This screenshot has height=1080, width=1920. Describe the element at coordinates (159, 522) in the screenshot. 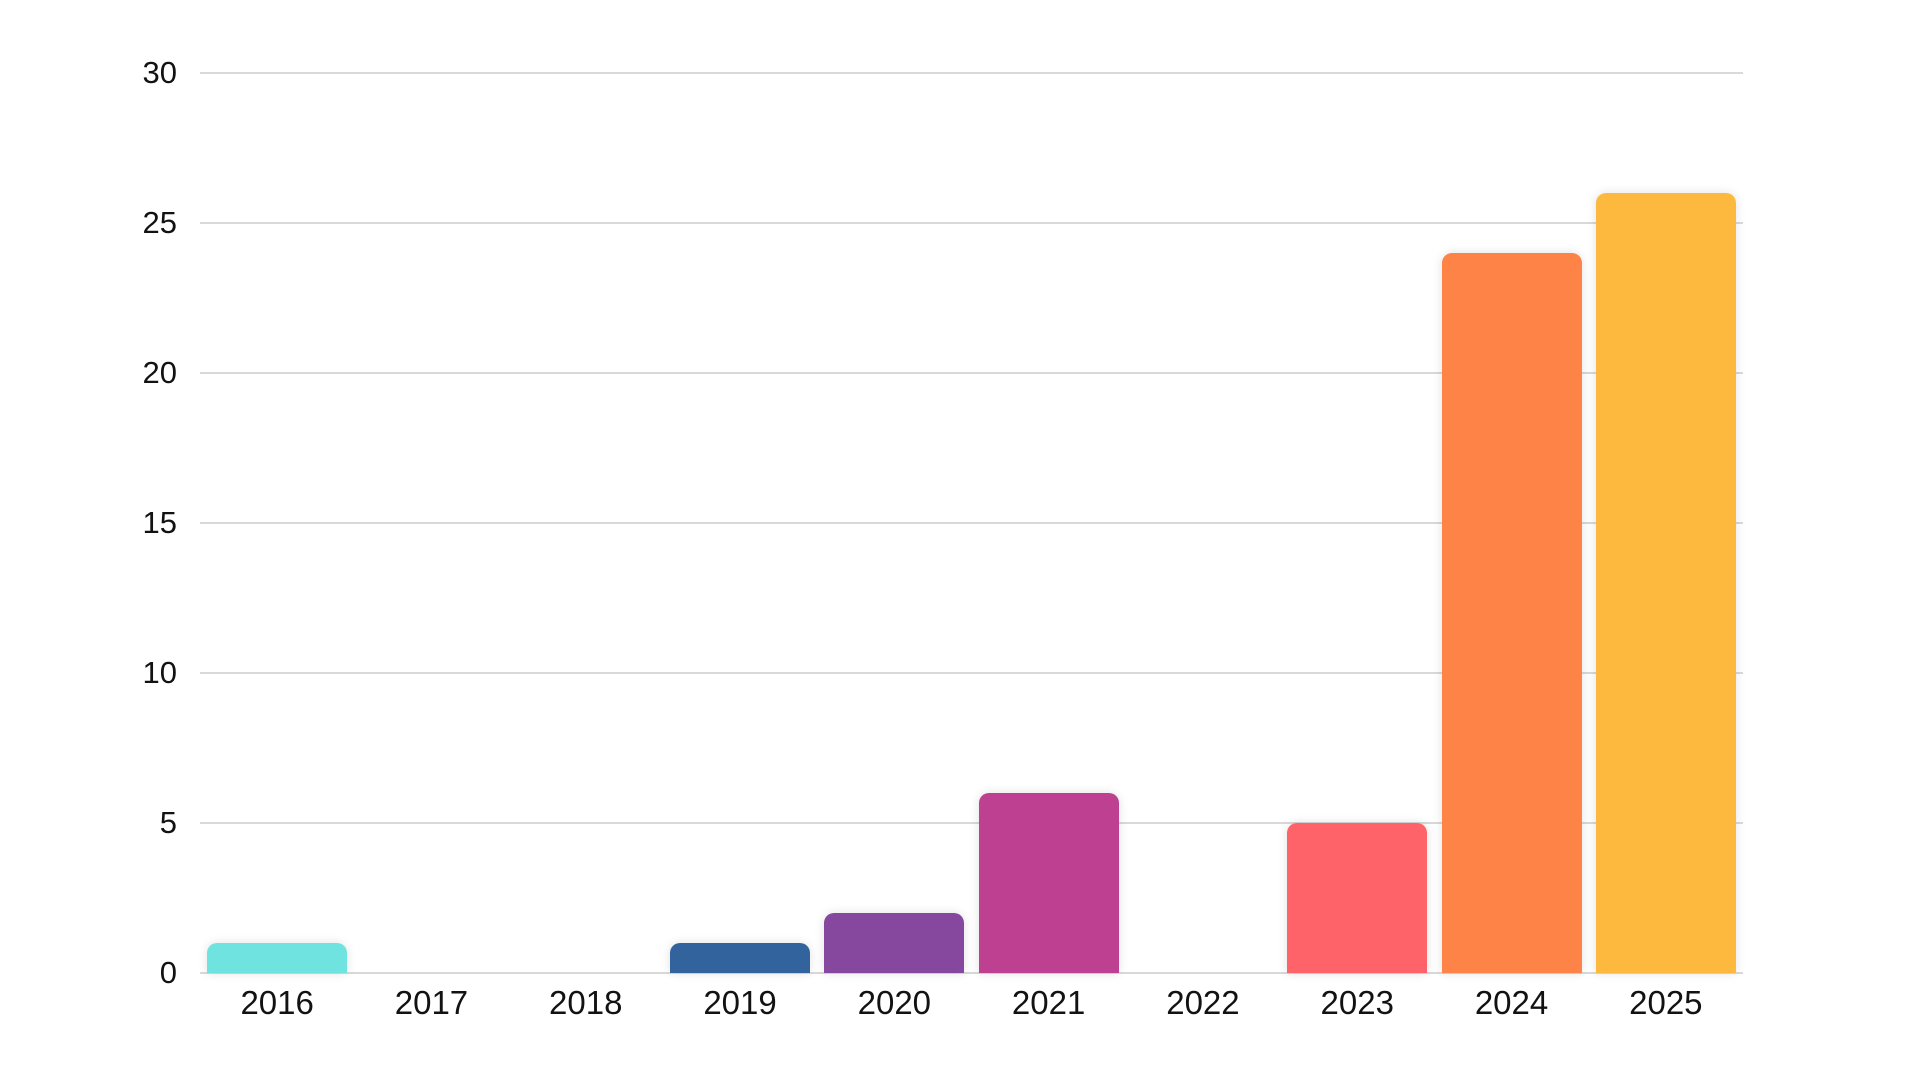

I see `y-tick-label-15: 15` at that location.